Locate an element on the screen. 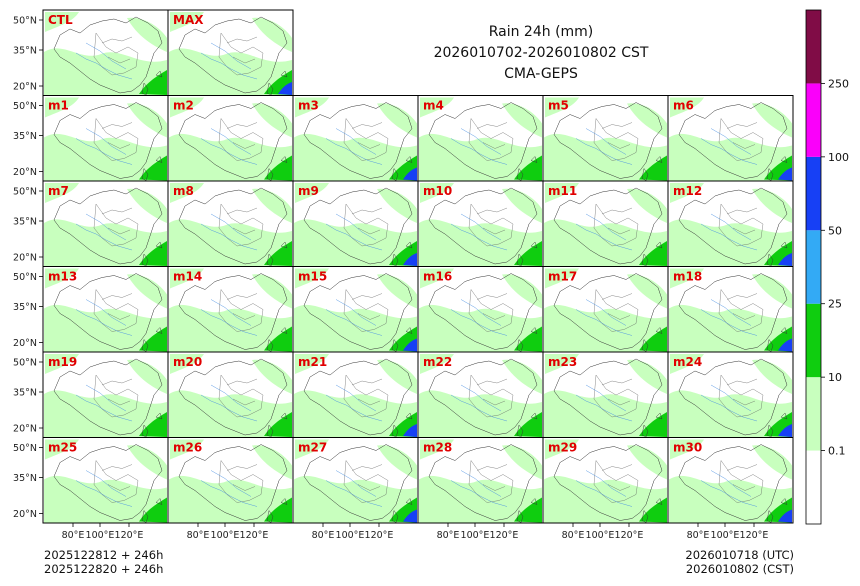  map-panel: CTL is located at coordinates (105, 52).